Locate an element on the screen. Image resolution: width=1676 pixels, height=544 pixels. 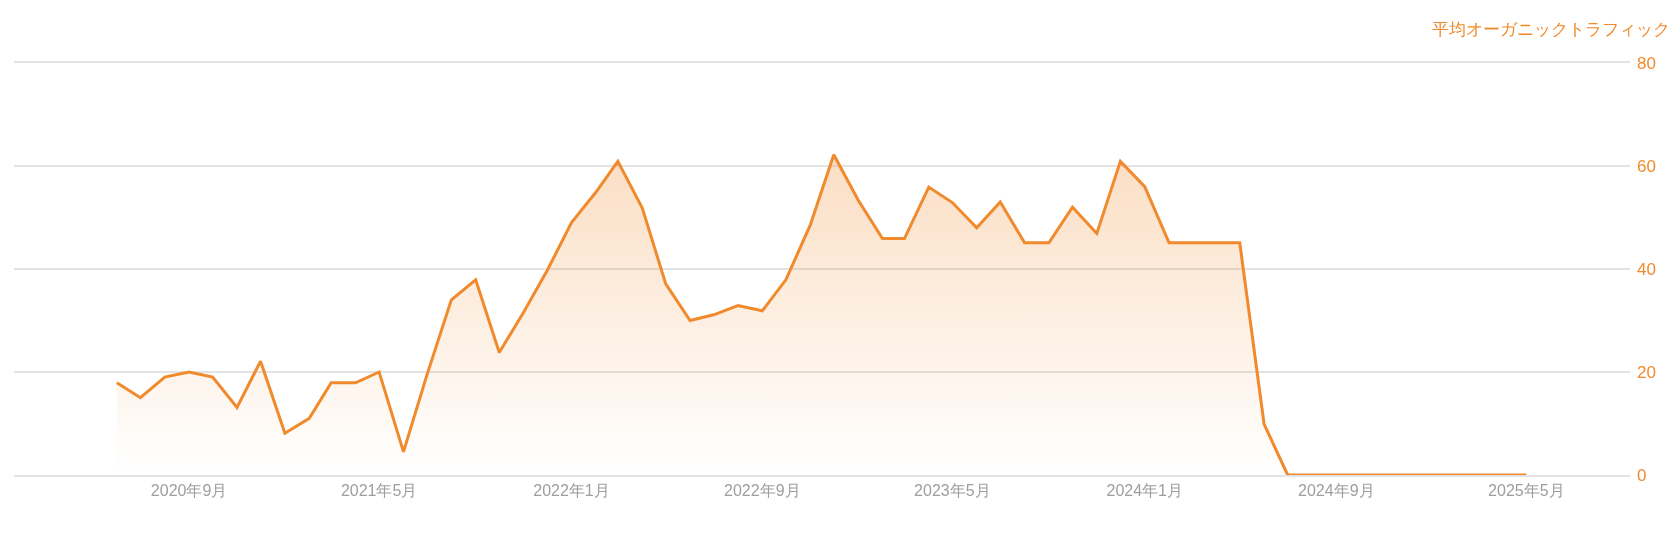
y-tick-label: 0 is located at coordinates (1642, 475).